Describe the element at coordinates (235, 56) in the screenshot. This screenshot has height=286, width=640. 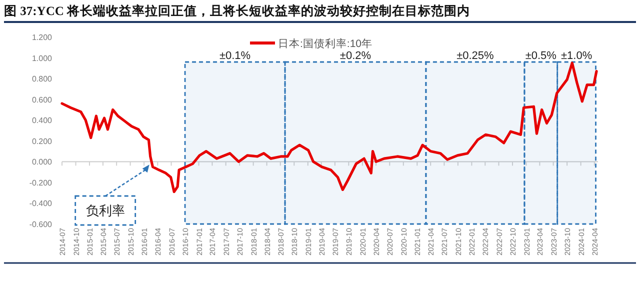
I see `band-label: ±0.1%` at that location.